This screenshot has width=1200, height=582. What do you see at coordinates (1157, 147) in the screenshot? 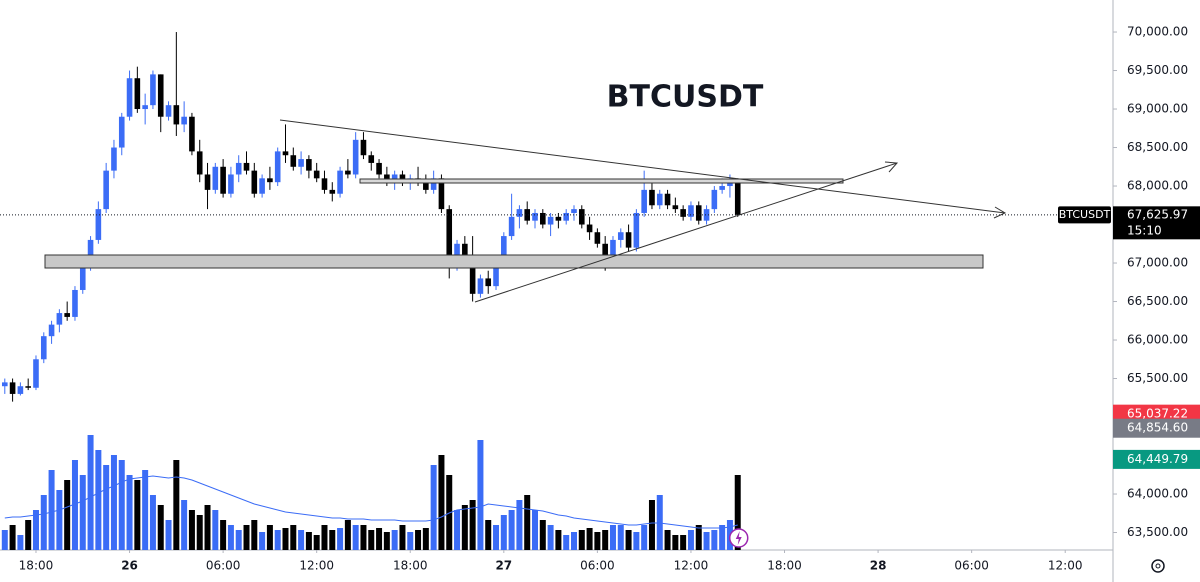
I see `y-tick-label: 68,500.00` at bounding box center [1157, 147].